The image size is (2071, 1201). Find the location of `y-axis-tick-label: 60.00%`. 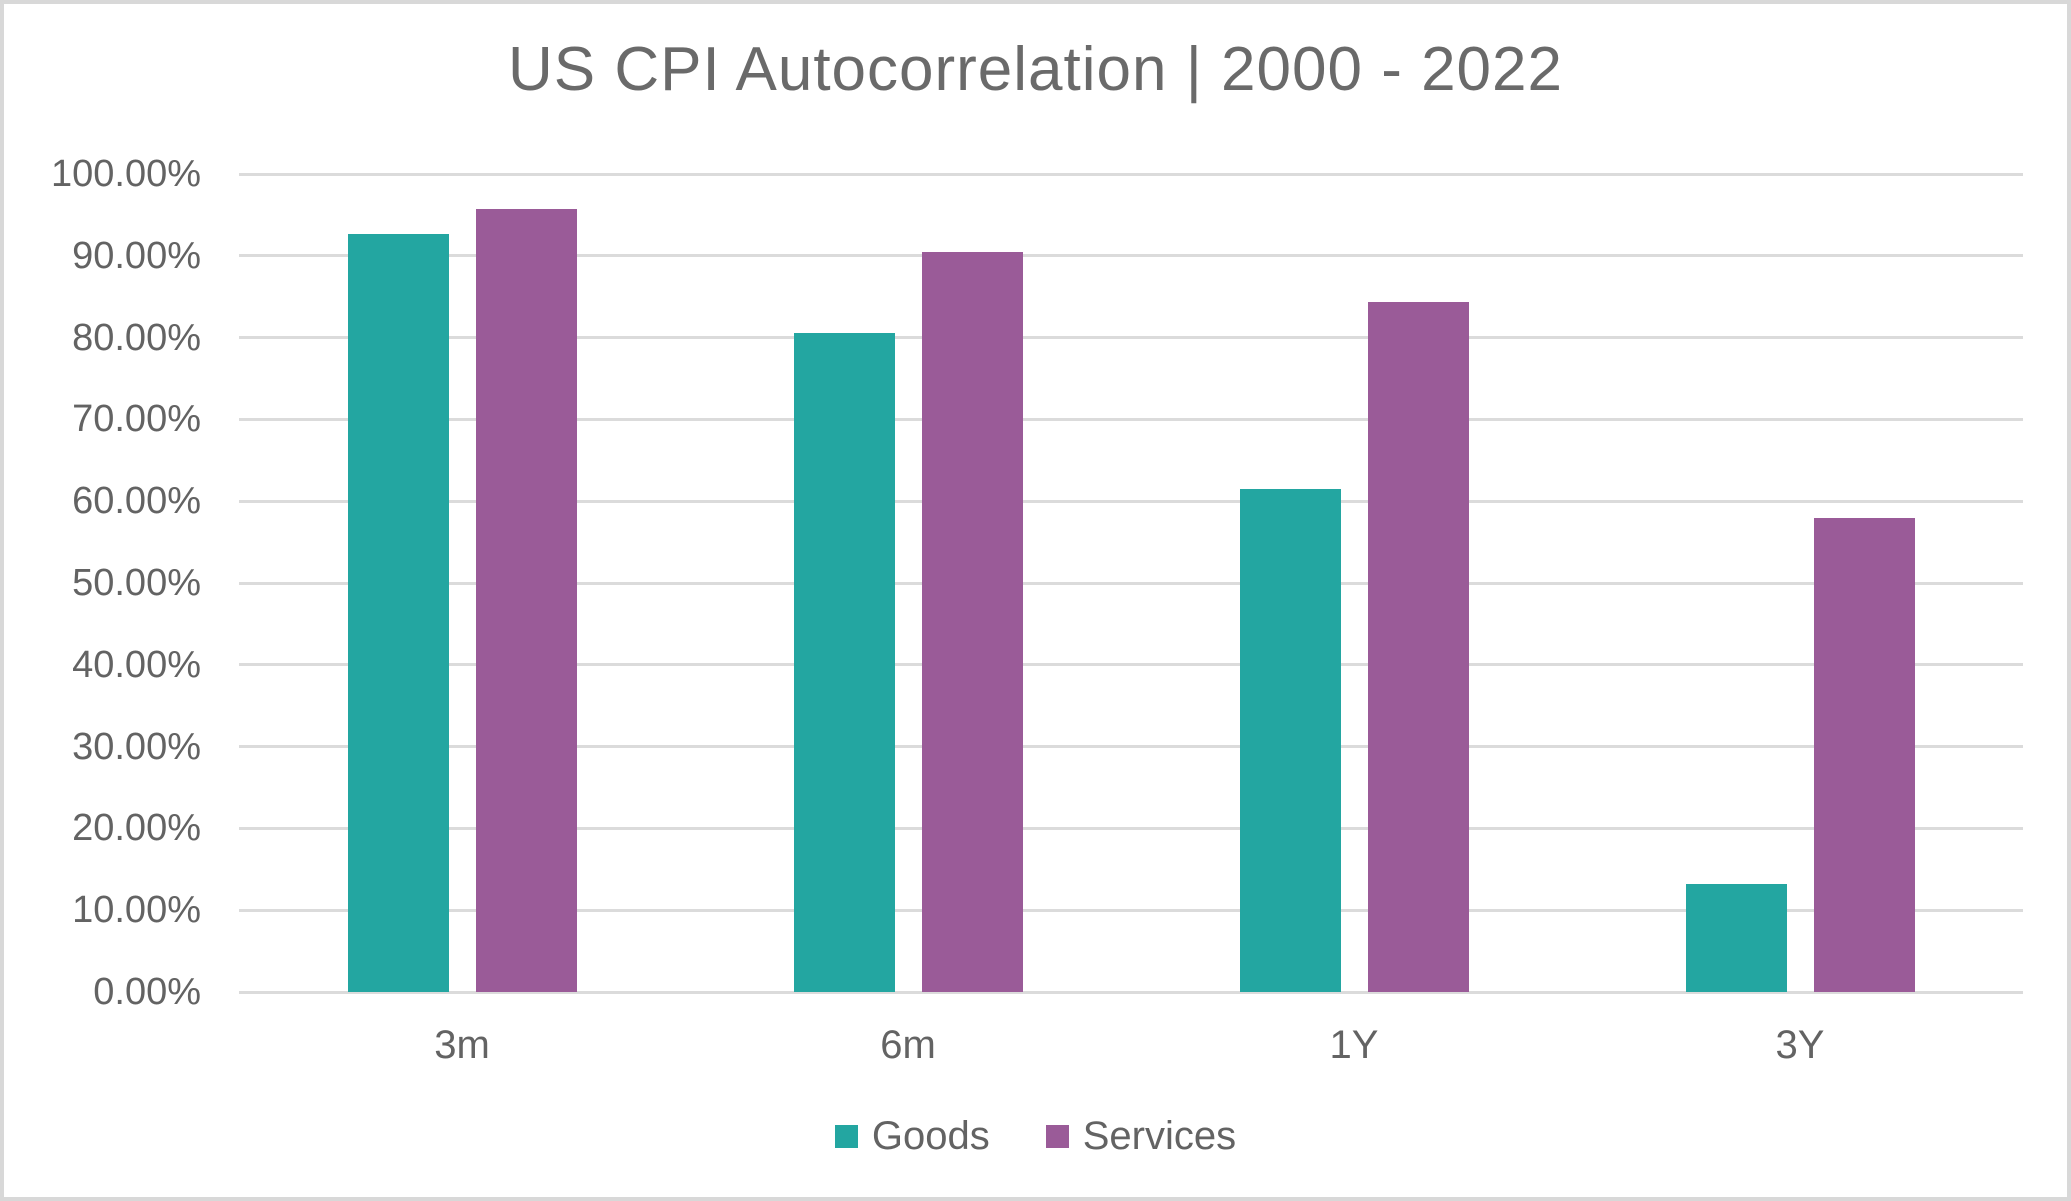

y-axis-tick-label: 60.00% is located at coordinates (136, 501).